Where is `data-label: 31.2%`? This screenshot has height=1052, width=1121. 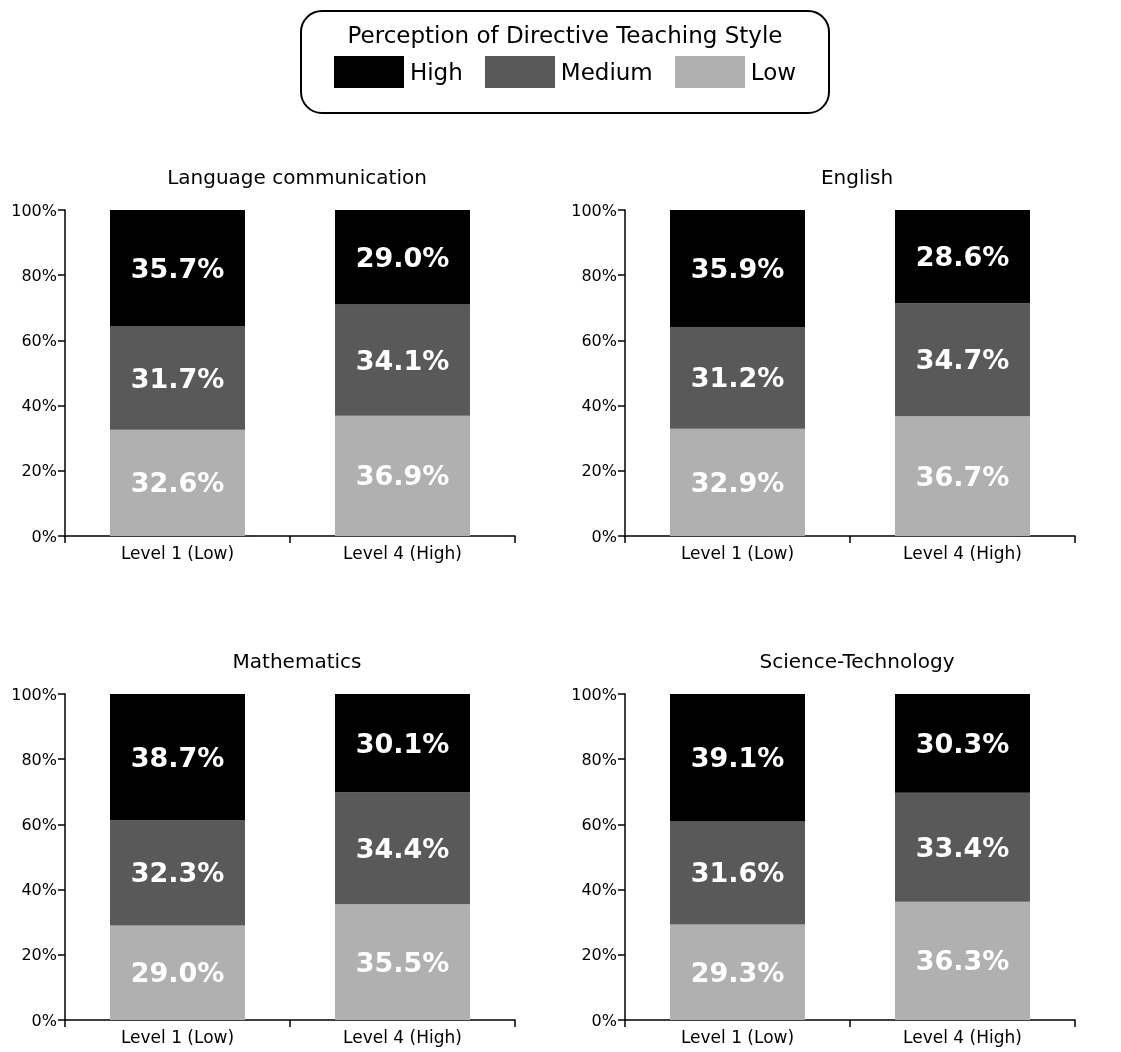
data-label: 31.2% is located at coordinates (737, 378).